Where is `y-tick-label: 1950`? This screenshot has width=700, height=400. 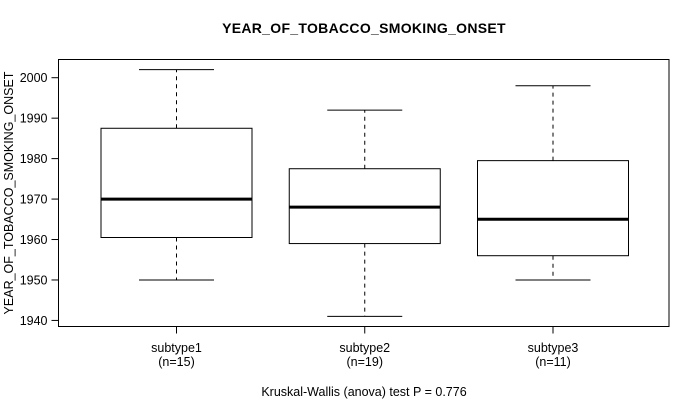 y-tick-label: 1950 is located at coordinates (34, 280).